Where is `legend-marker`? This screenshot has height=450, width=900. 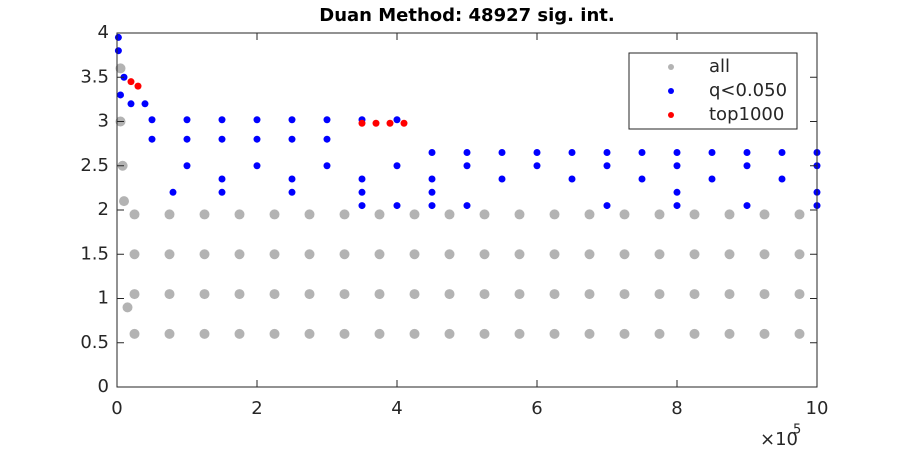 legend-marker is located at coordinates (671, 67).